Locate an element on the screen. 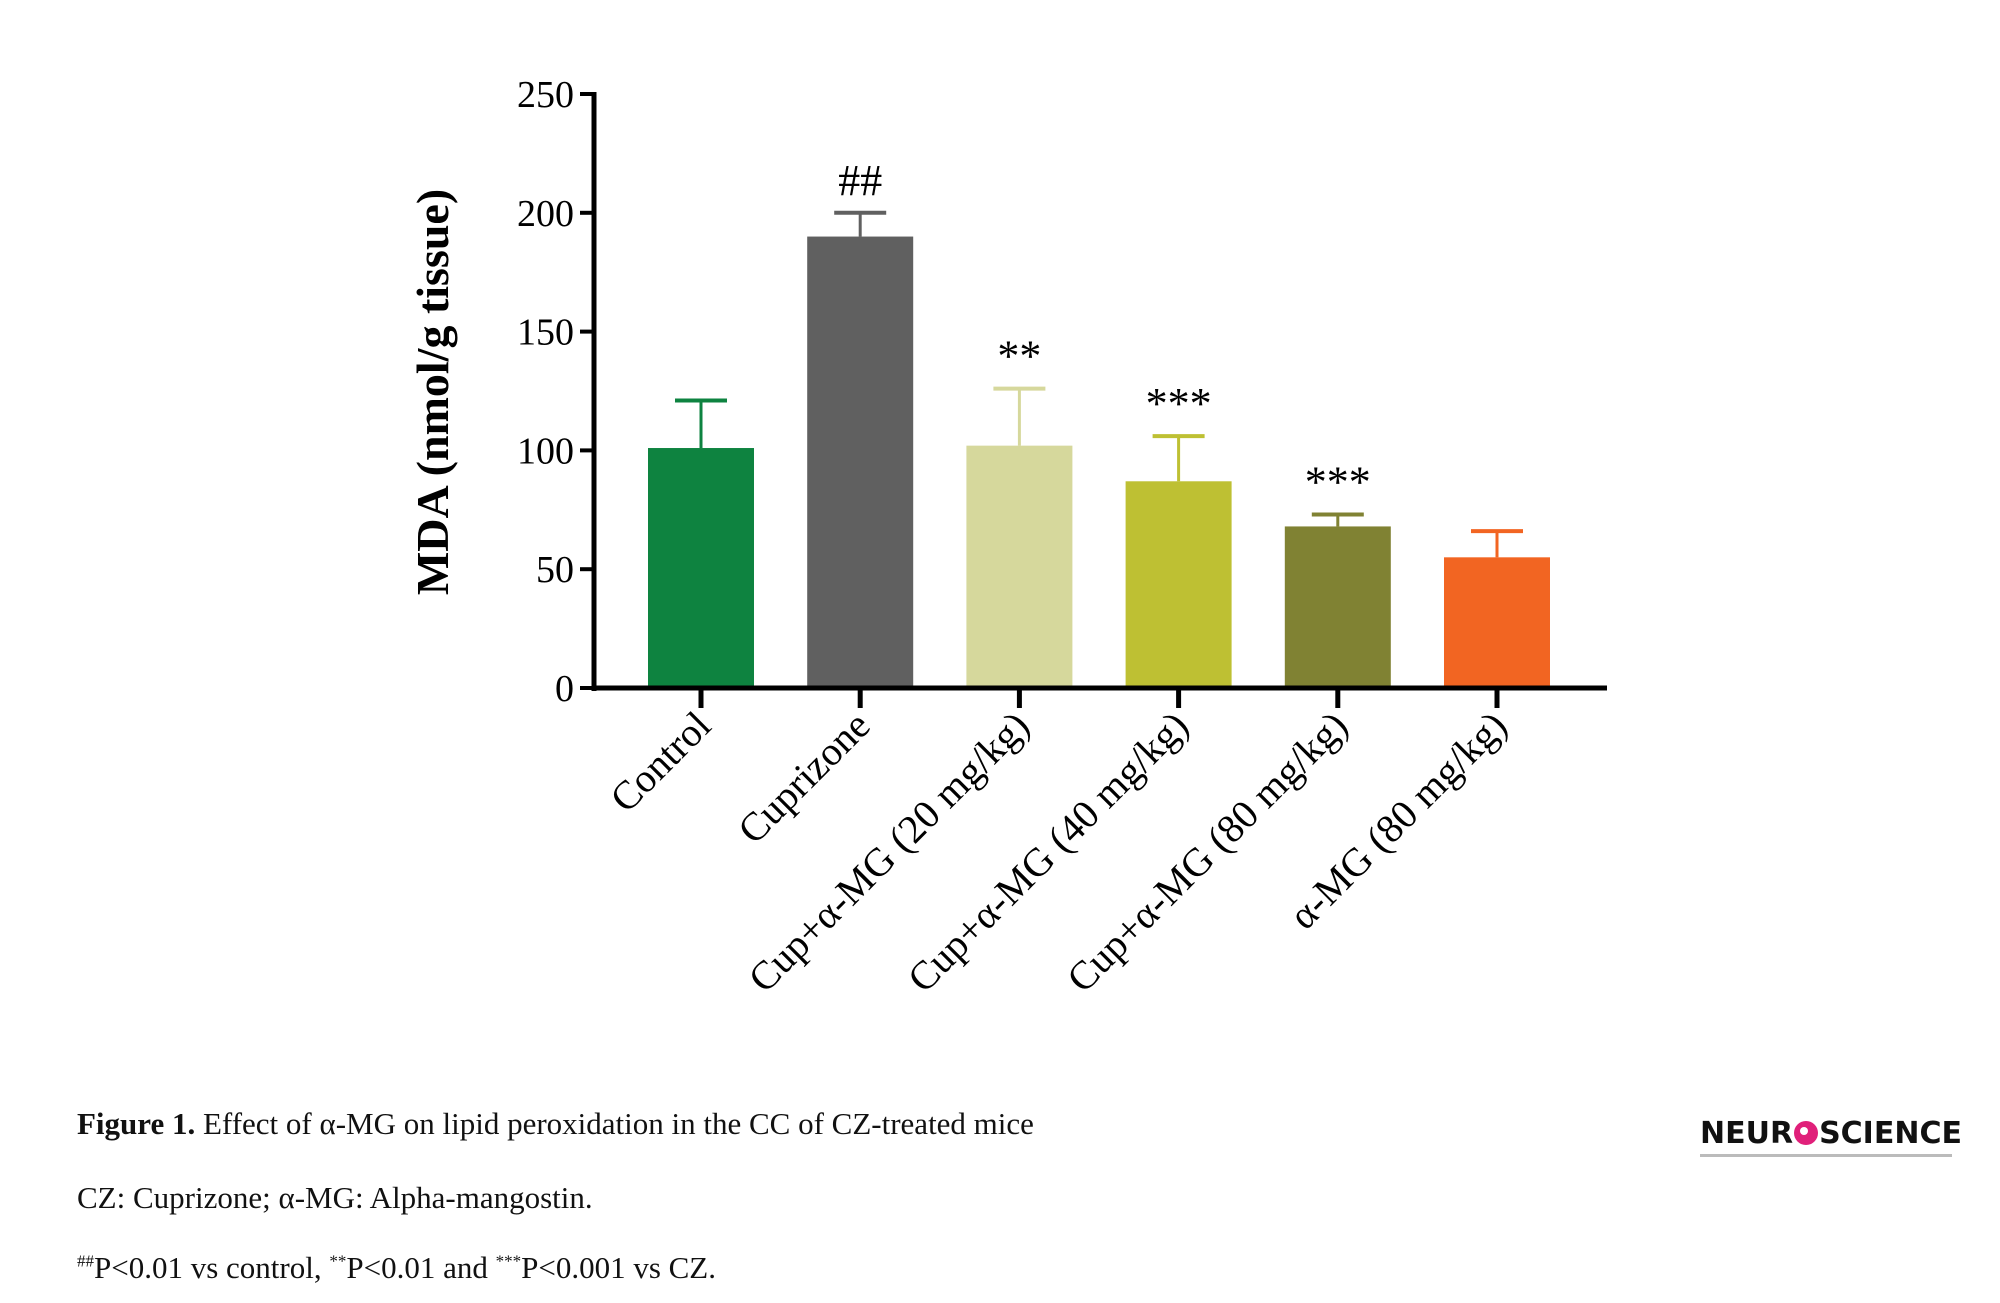 Image resolution: width=2000 pixels, height=1303 pixels. significance-label: ## is located at coordinates (860, 180).